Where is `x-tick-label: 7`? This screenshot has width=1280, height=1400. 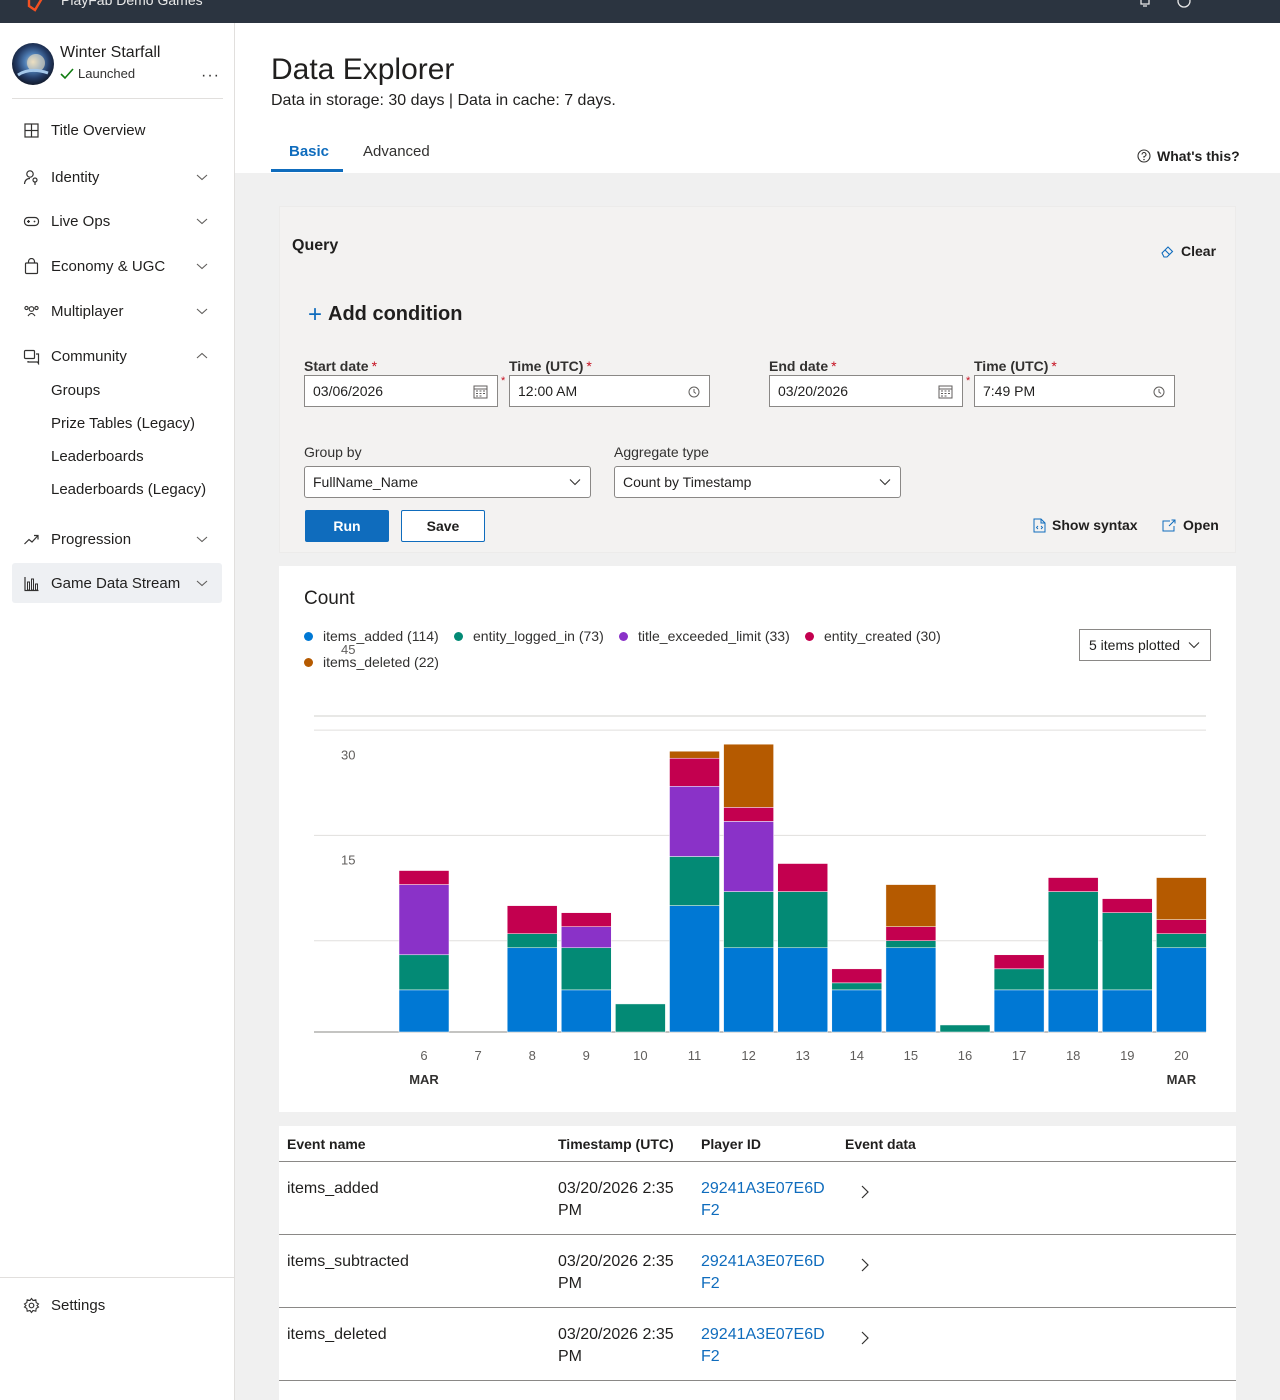
x-tick-label: 7 is located at coordinates (477, 1055).